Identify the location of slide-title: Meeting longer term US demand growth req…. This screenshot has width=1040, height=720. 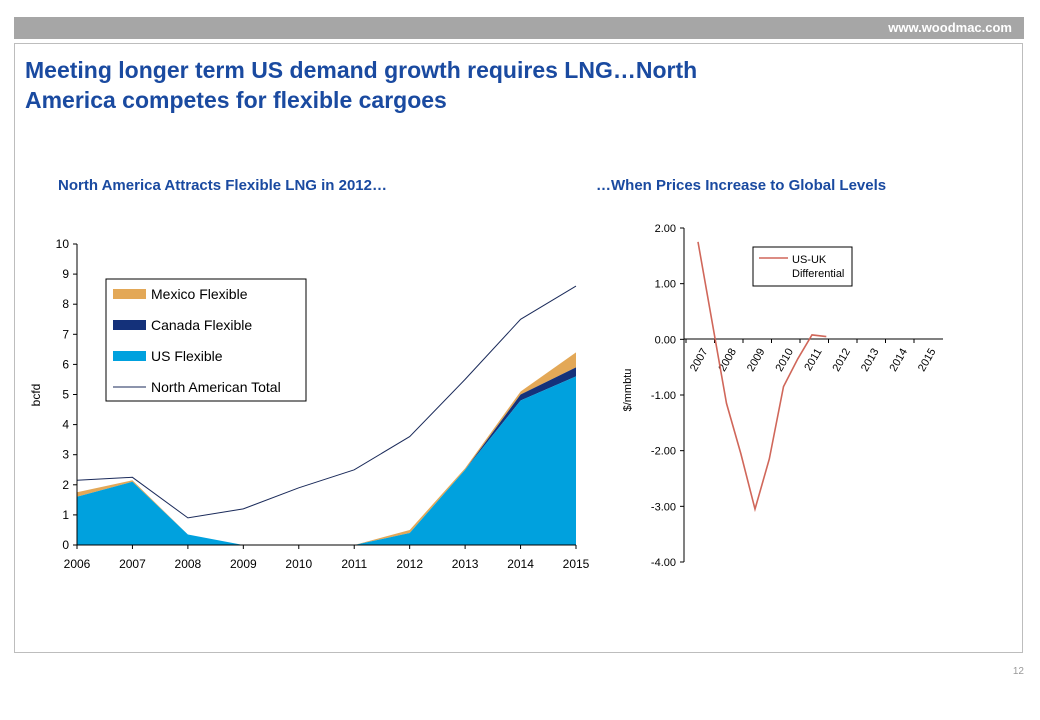
(475, 85).